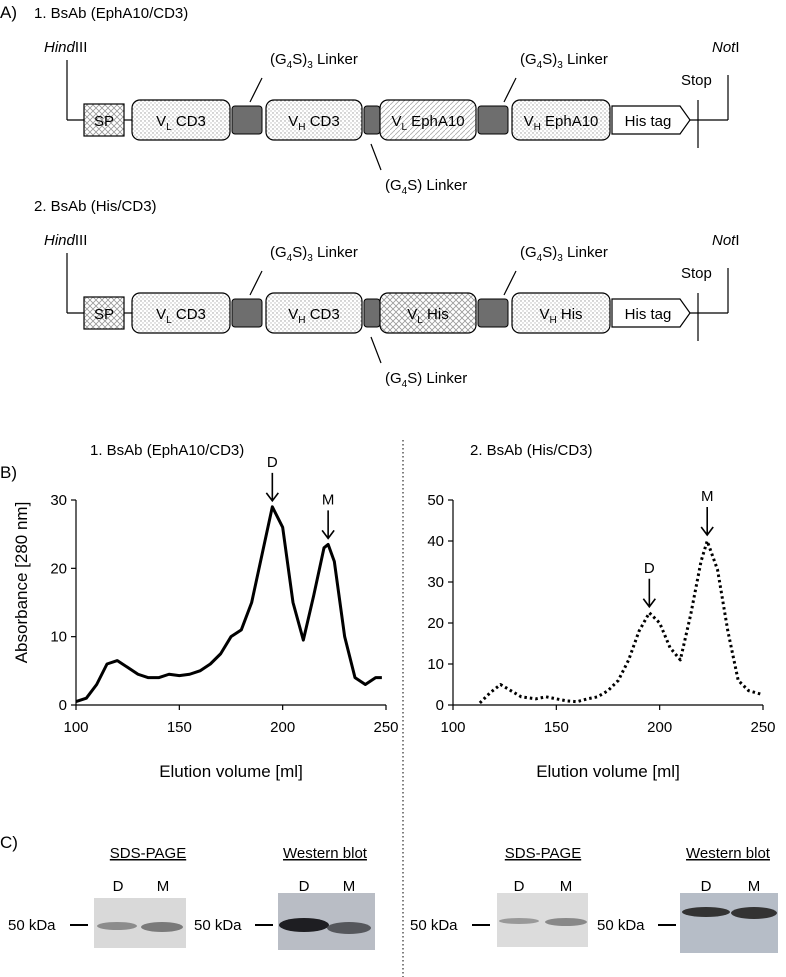 This screenshot has height=977, width=786. I want to click on series-line, so click(621, 622).